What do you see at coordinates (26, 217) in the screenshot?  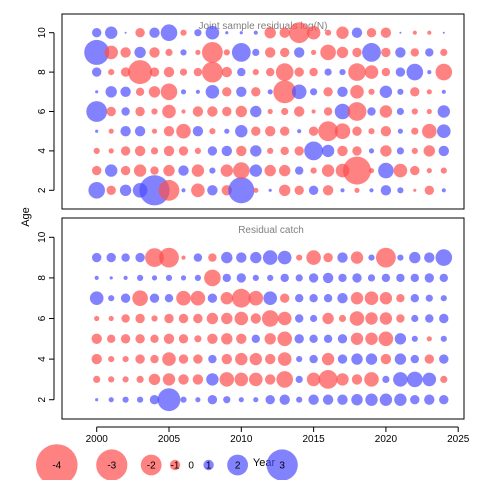 I see `y-axis-label: Age` at bounding box center [26, 217].